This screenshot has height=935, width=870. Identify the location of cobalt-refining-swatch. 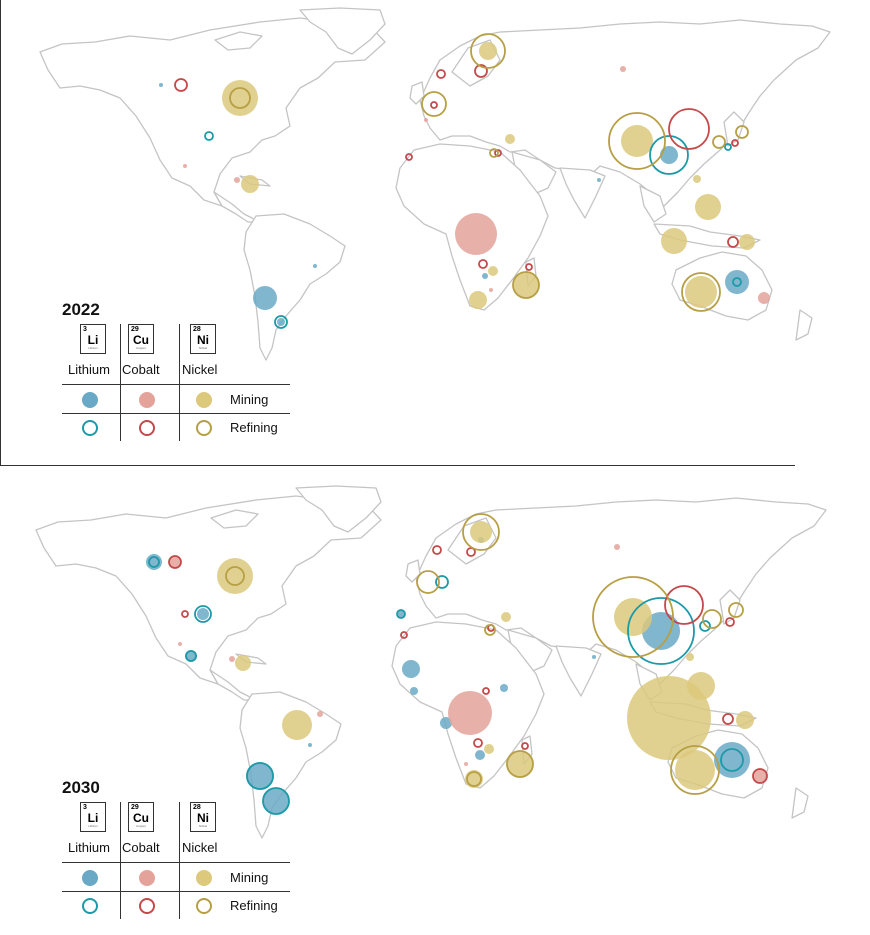
(147, 906).